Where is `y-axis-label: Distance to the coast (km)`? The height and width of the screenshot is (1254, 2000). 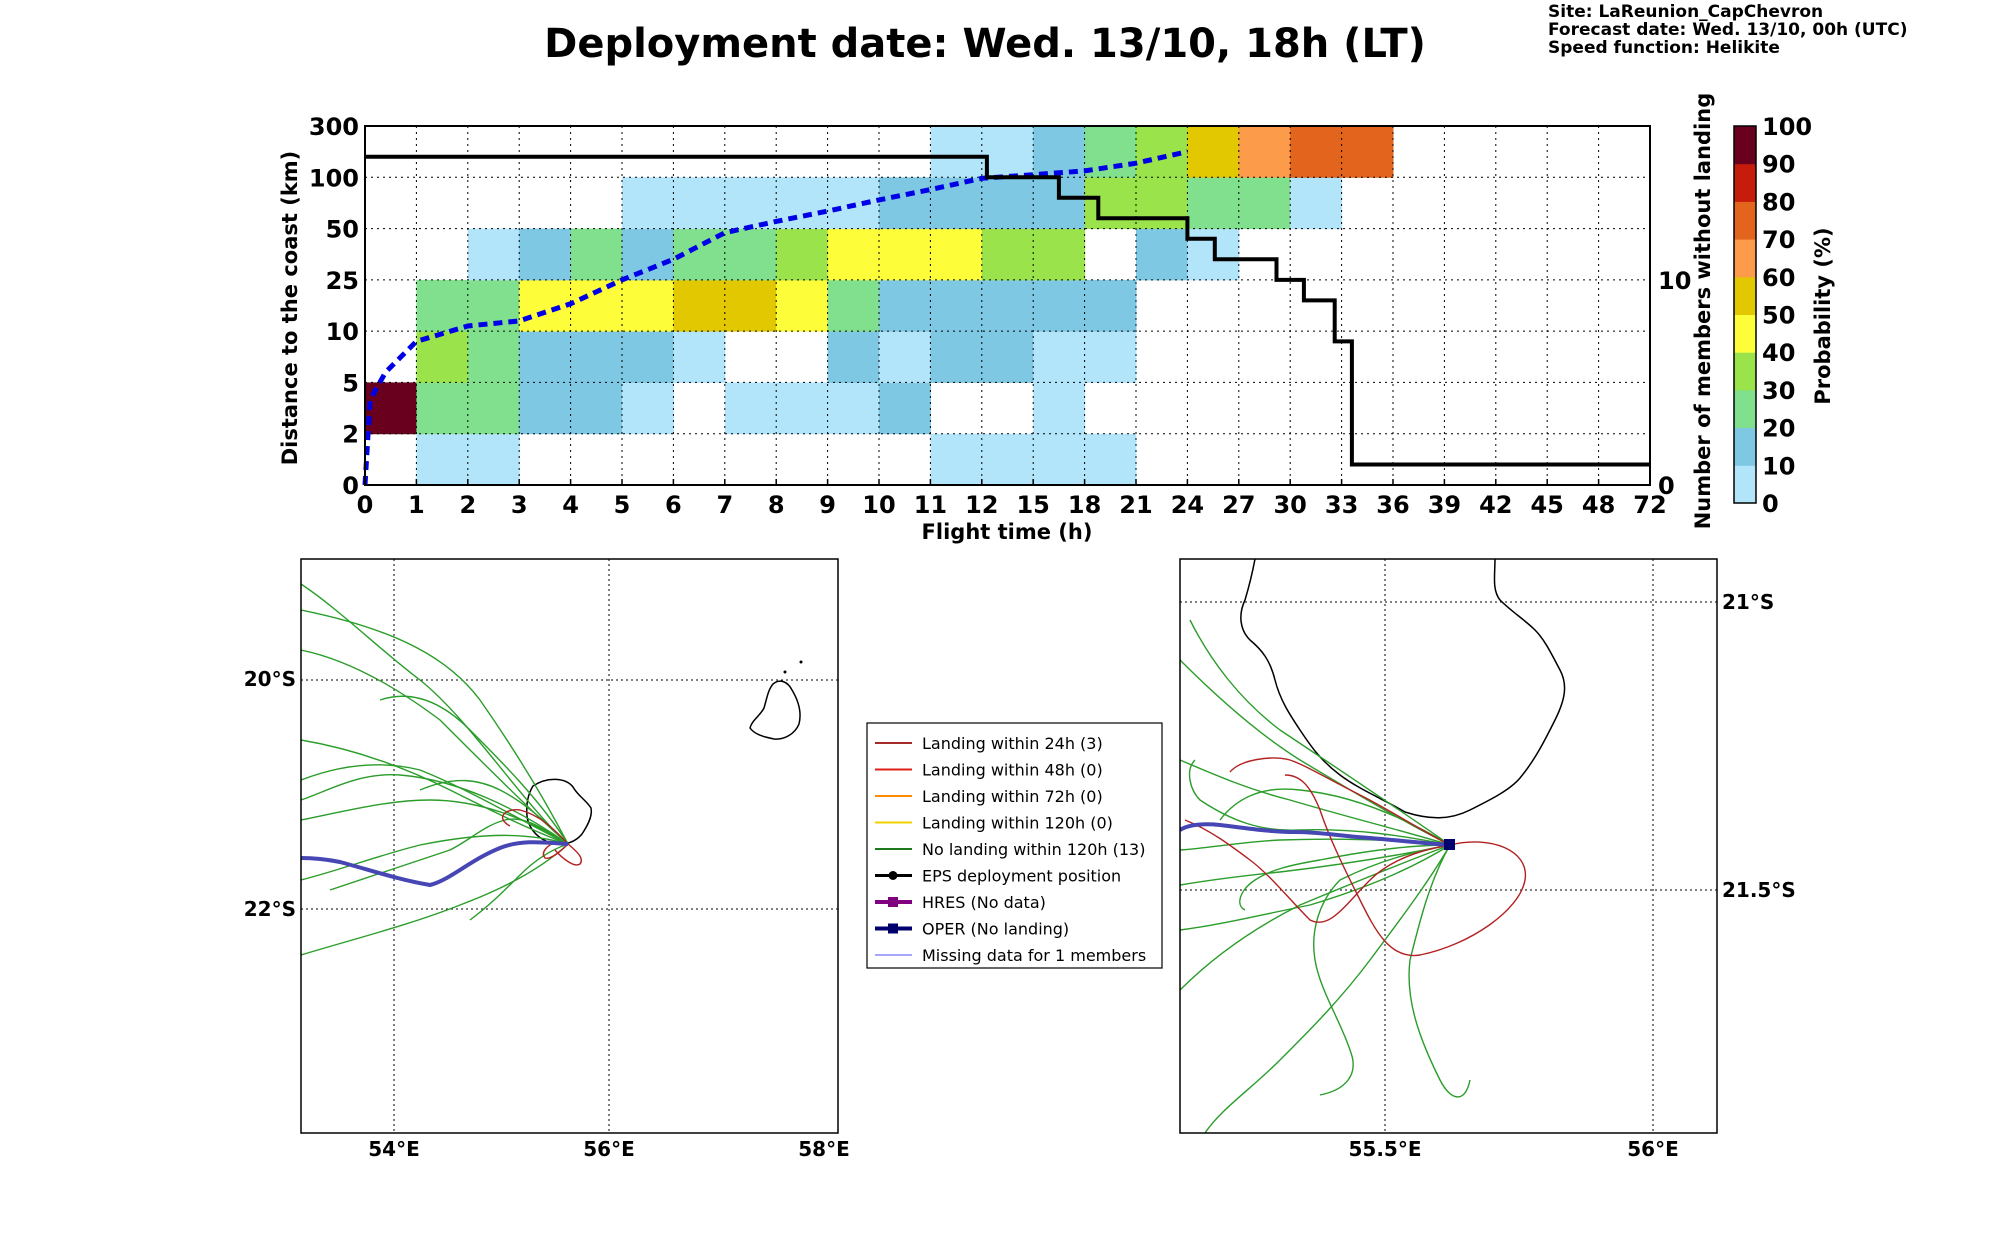
y-axis-label: Distance to the coast (km) is located at coordinates (290, 308).